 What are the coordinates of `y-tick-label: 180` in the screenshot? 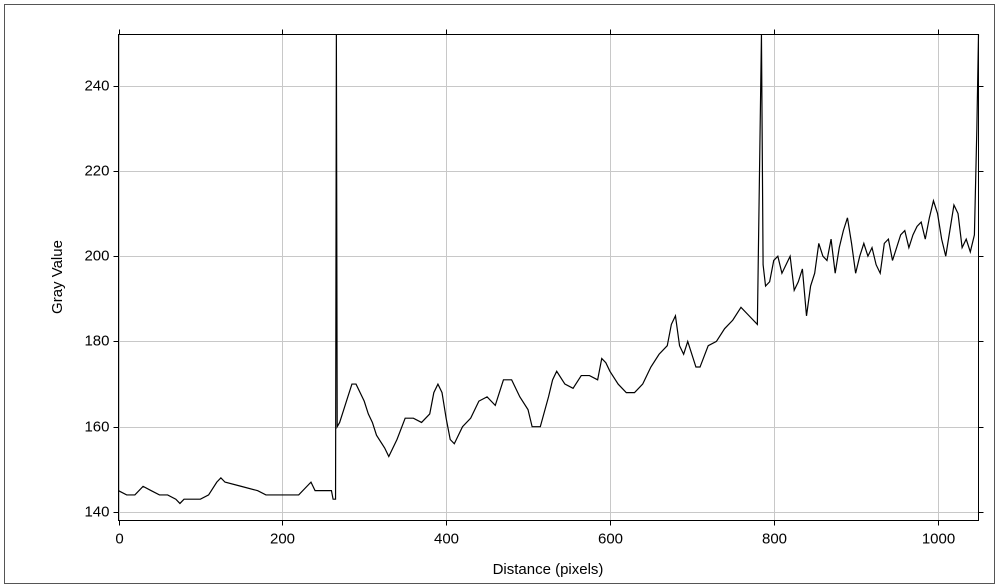 It's located at (96, 340).